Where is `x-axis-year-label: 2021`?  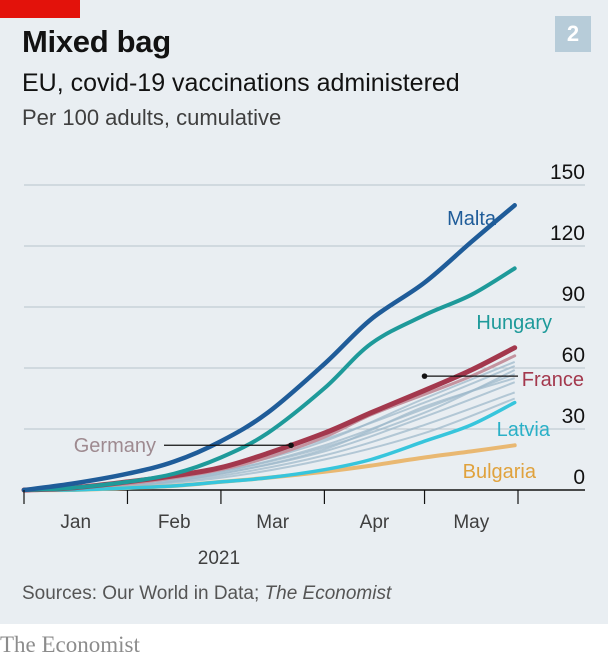 x-axis-year-label: 2021 is located at coordinates (219, 558).